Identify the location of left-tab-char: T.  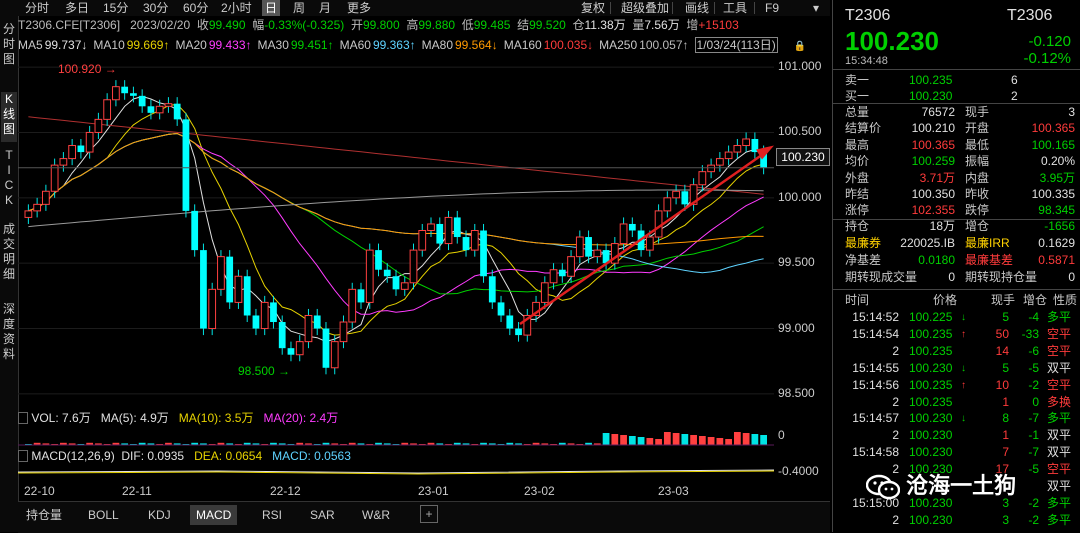
(9, 155).